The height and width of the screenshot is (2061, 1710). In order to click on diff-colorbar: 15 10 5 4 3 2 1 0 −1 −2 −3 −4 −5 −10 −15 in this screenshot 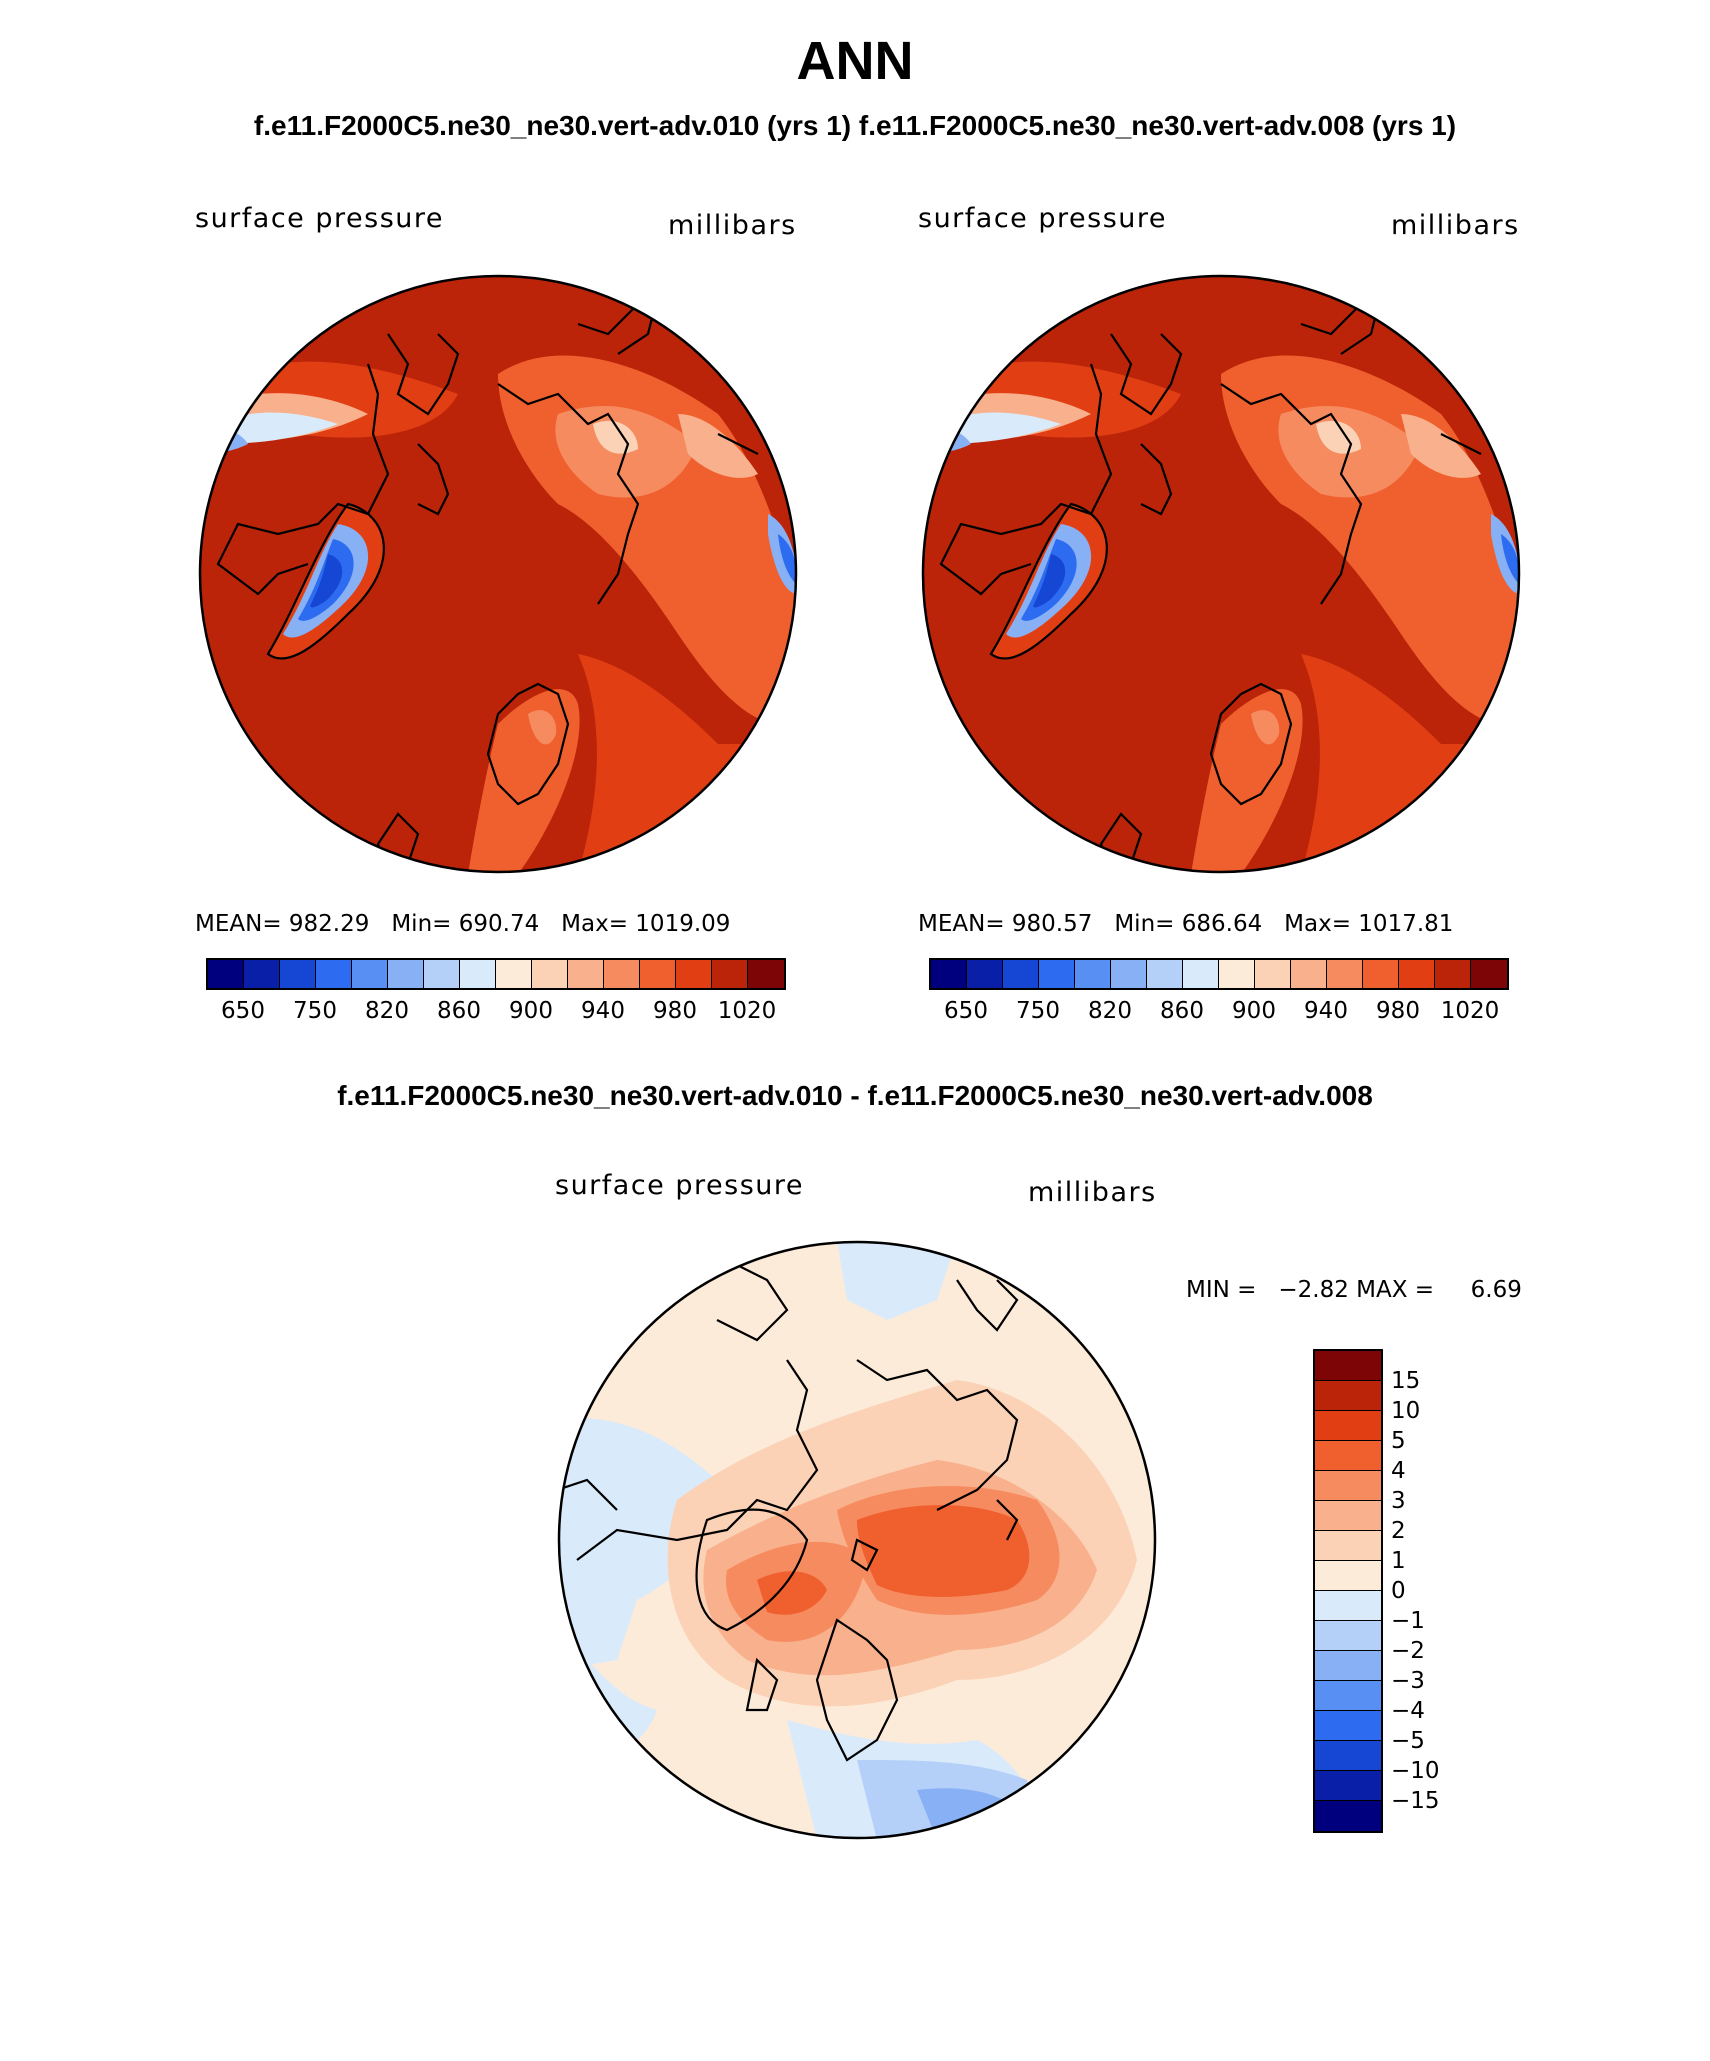, I will do `click(1376, 1591)`.